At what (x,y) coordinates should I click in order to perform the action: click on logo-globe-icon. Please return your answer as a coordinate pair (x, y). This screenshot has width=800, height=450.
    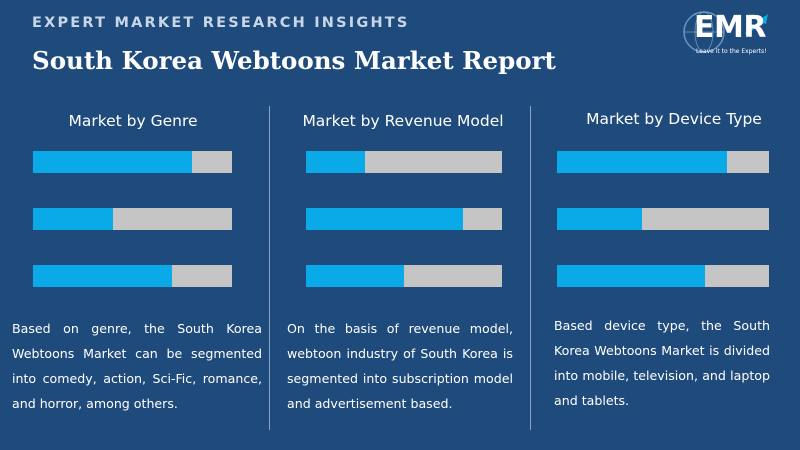
    Looking at the image, I should click on (725, 32).